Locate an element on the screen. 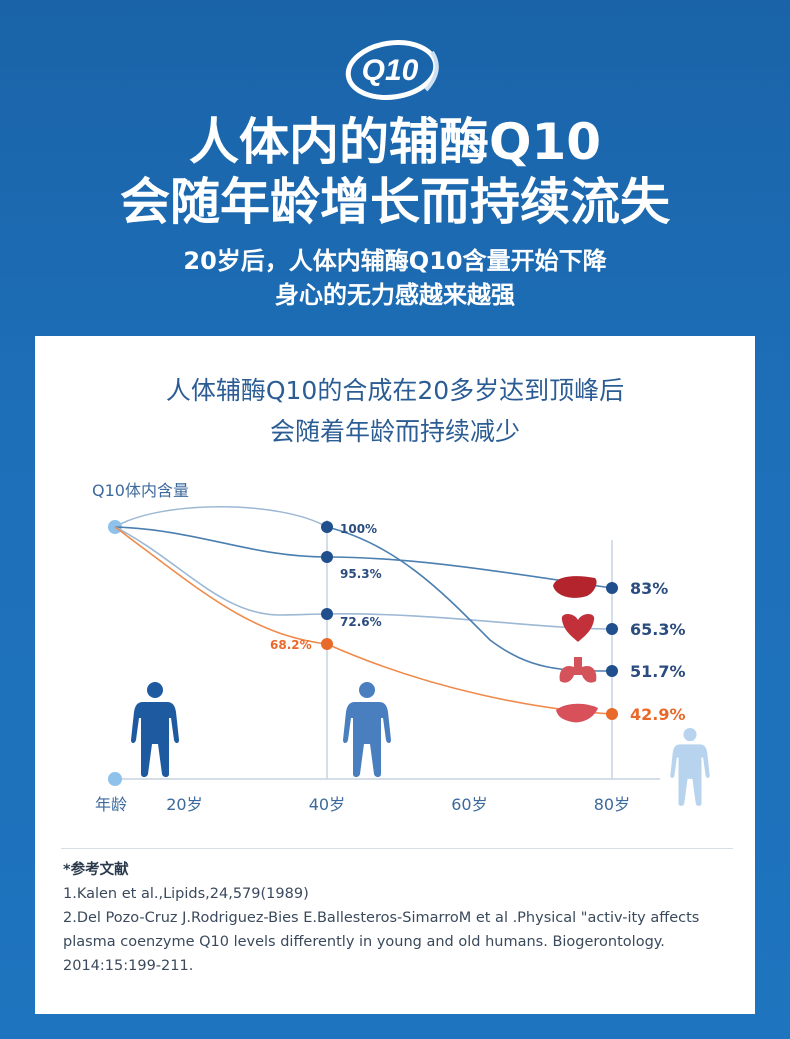  q10-logo: Q10 is located at coordinates (392, 70).